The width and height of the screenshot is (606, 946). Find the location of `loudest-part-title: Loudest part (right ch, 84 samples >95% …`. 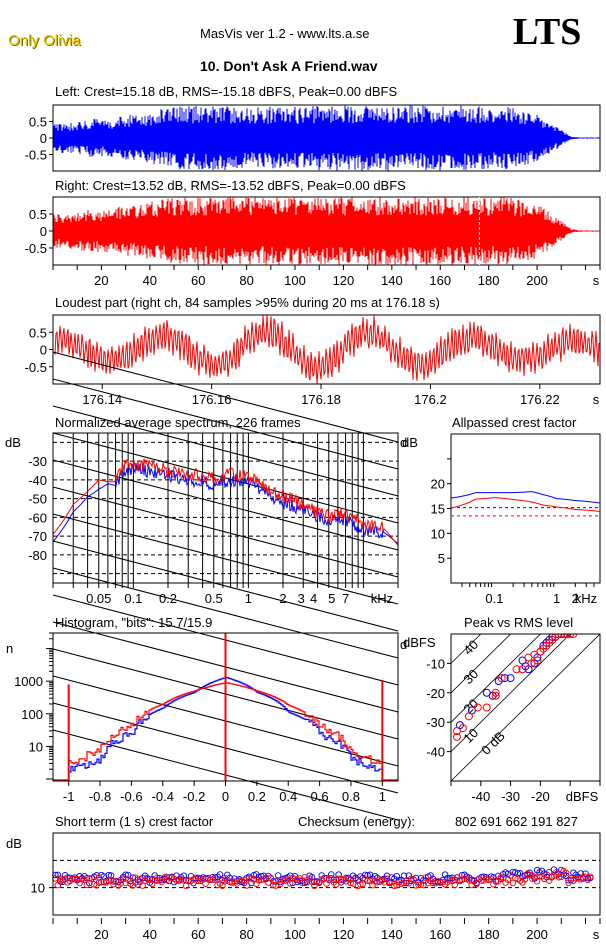

loudest-part-title: Loudest part (right ch, 84 samples >95% … is located at coordinates (247, 302).